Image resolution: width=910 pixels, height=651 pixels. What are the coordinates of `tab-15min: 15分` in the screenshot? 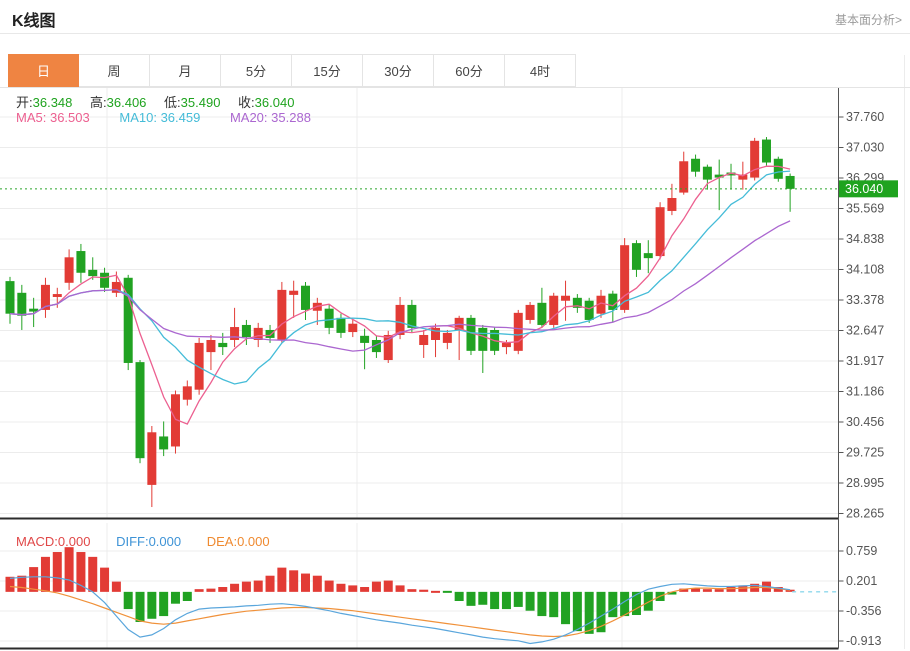 It's located at (327, 70).